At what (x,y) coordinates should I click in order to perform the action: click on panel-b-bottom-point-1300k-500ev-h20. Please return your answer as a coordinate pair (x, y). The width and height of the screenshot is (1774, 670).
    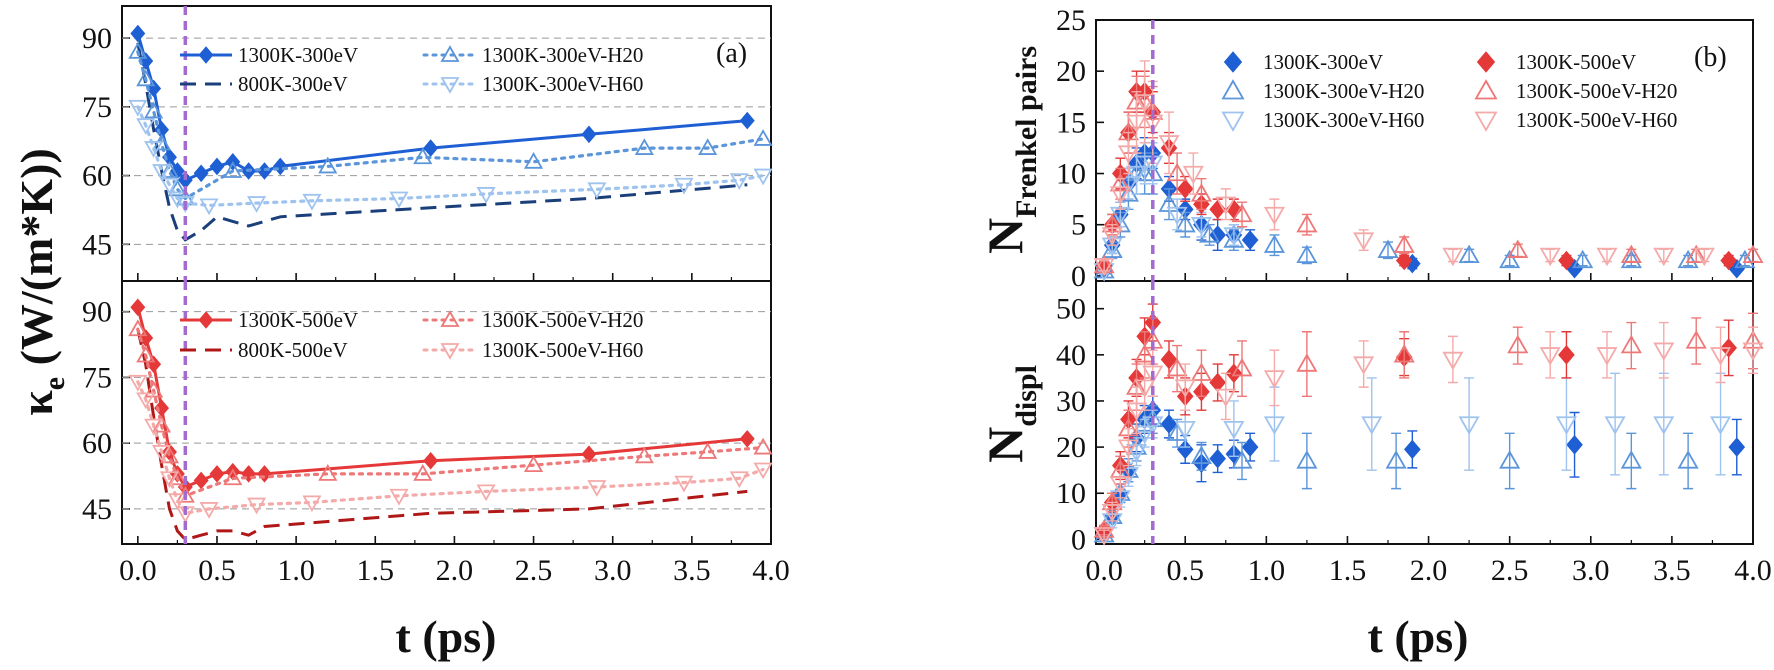
    Looking at the image, I should click on (1177, 367).